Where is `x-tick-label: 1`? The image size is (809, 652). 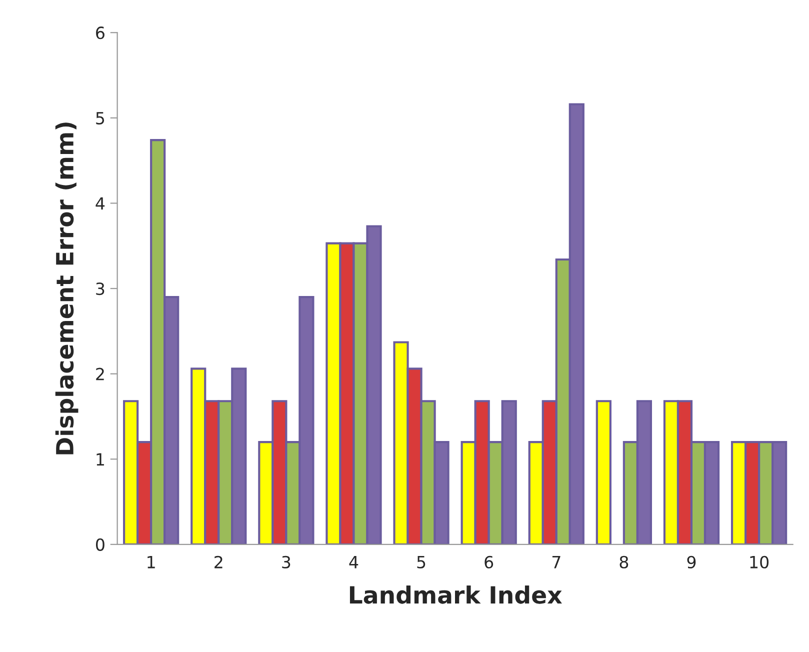 x-tick-label: 1 is located at coordinates (151, 562).